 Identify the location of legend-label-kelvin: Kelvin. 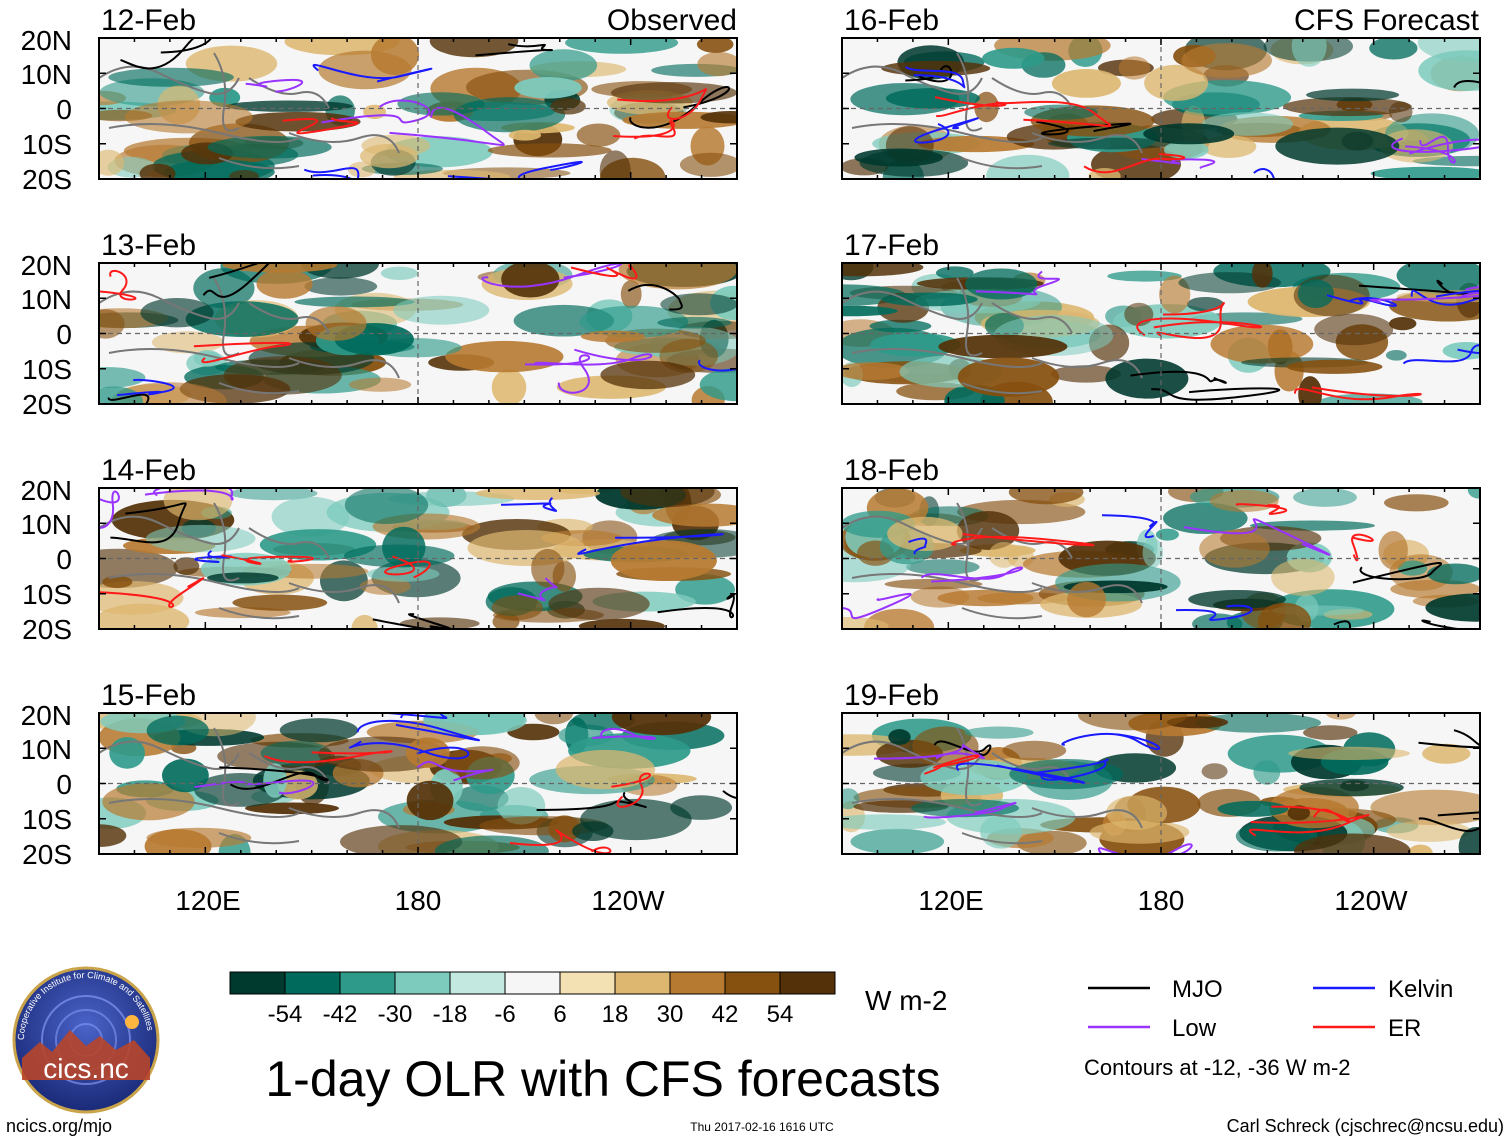
(1420, 989).